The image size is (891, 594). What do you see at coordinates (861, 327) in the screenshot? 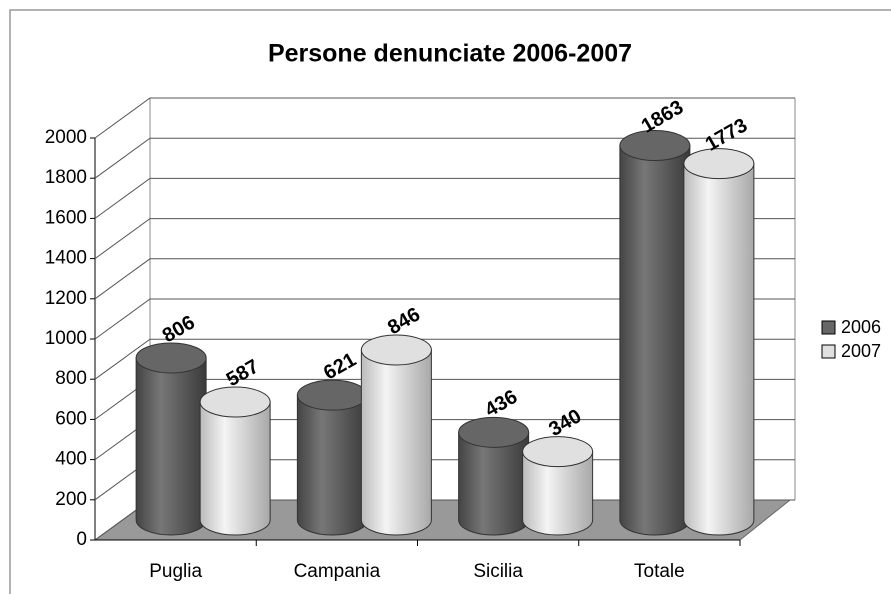
I see `legend-label: 2006` at bounding box center [861, 327].